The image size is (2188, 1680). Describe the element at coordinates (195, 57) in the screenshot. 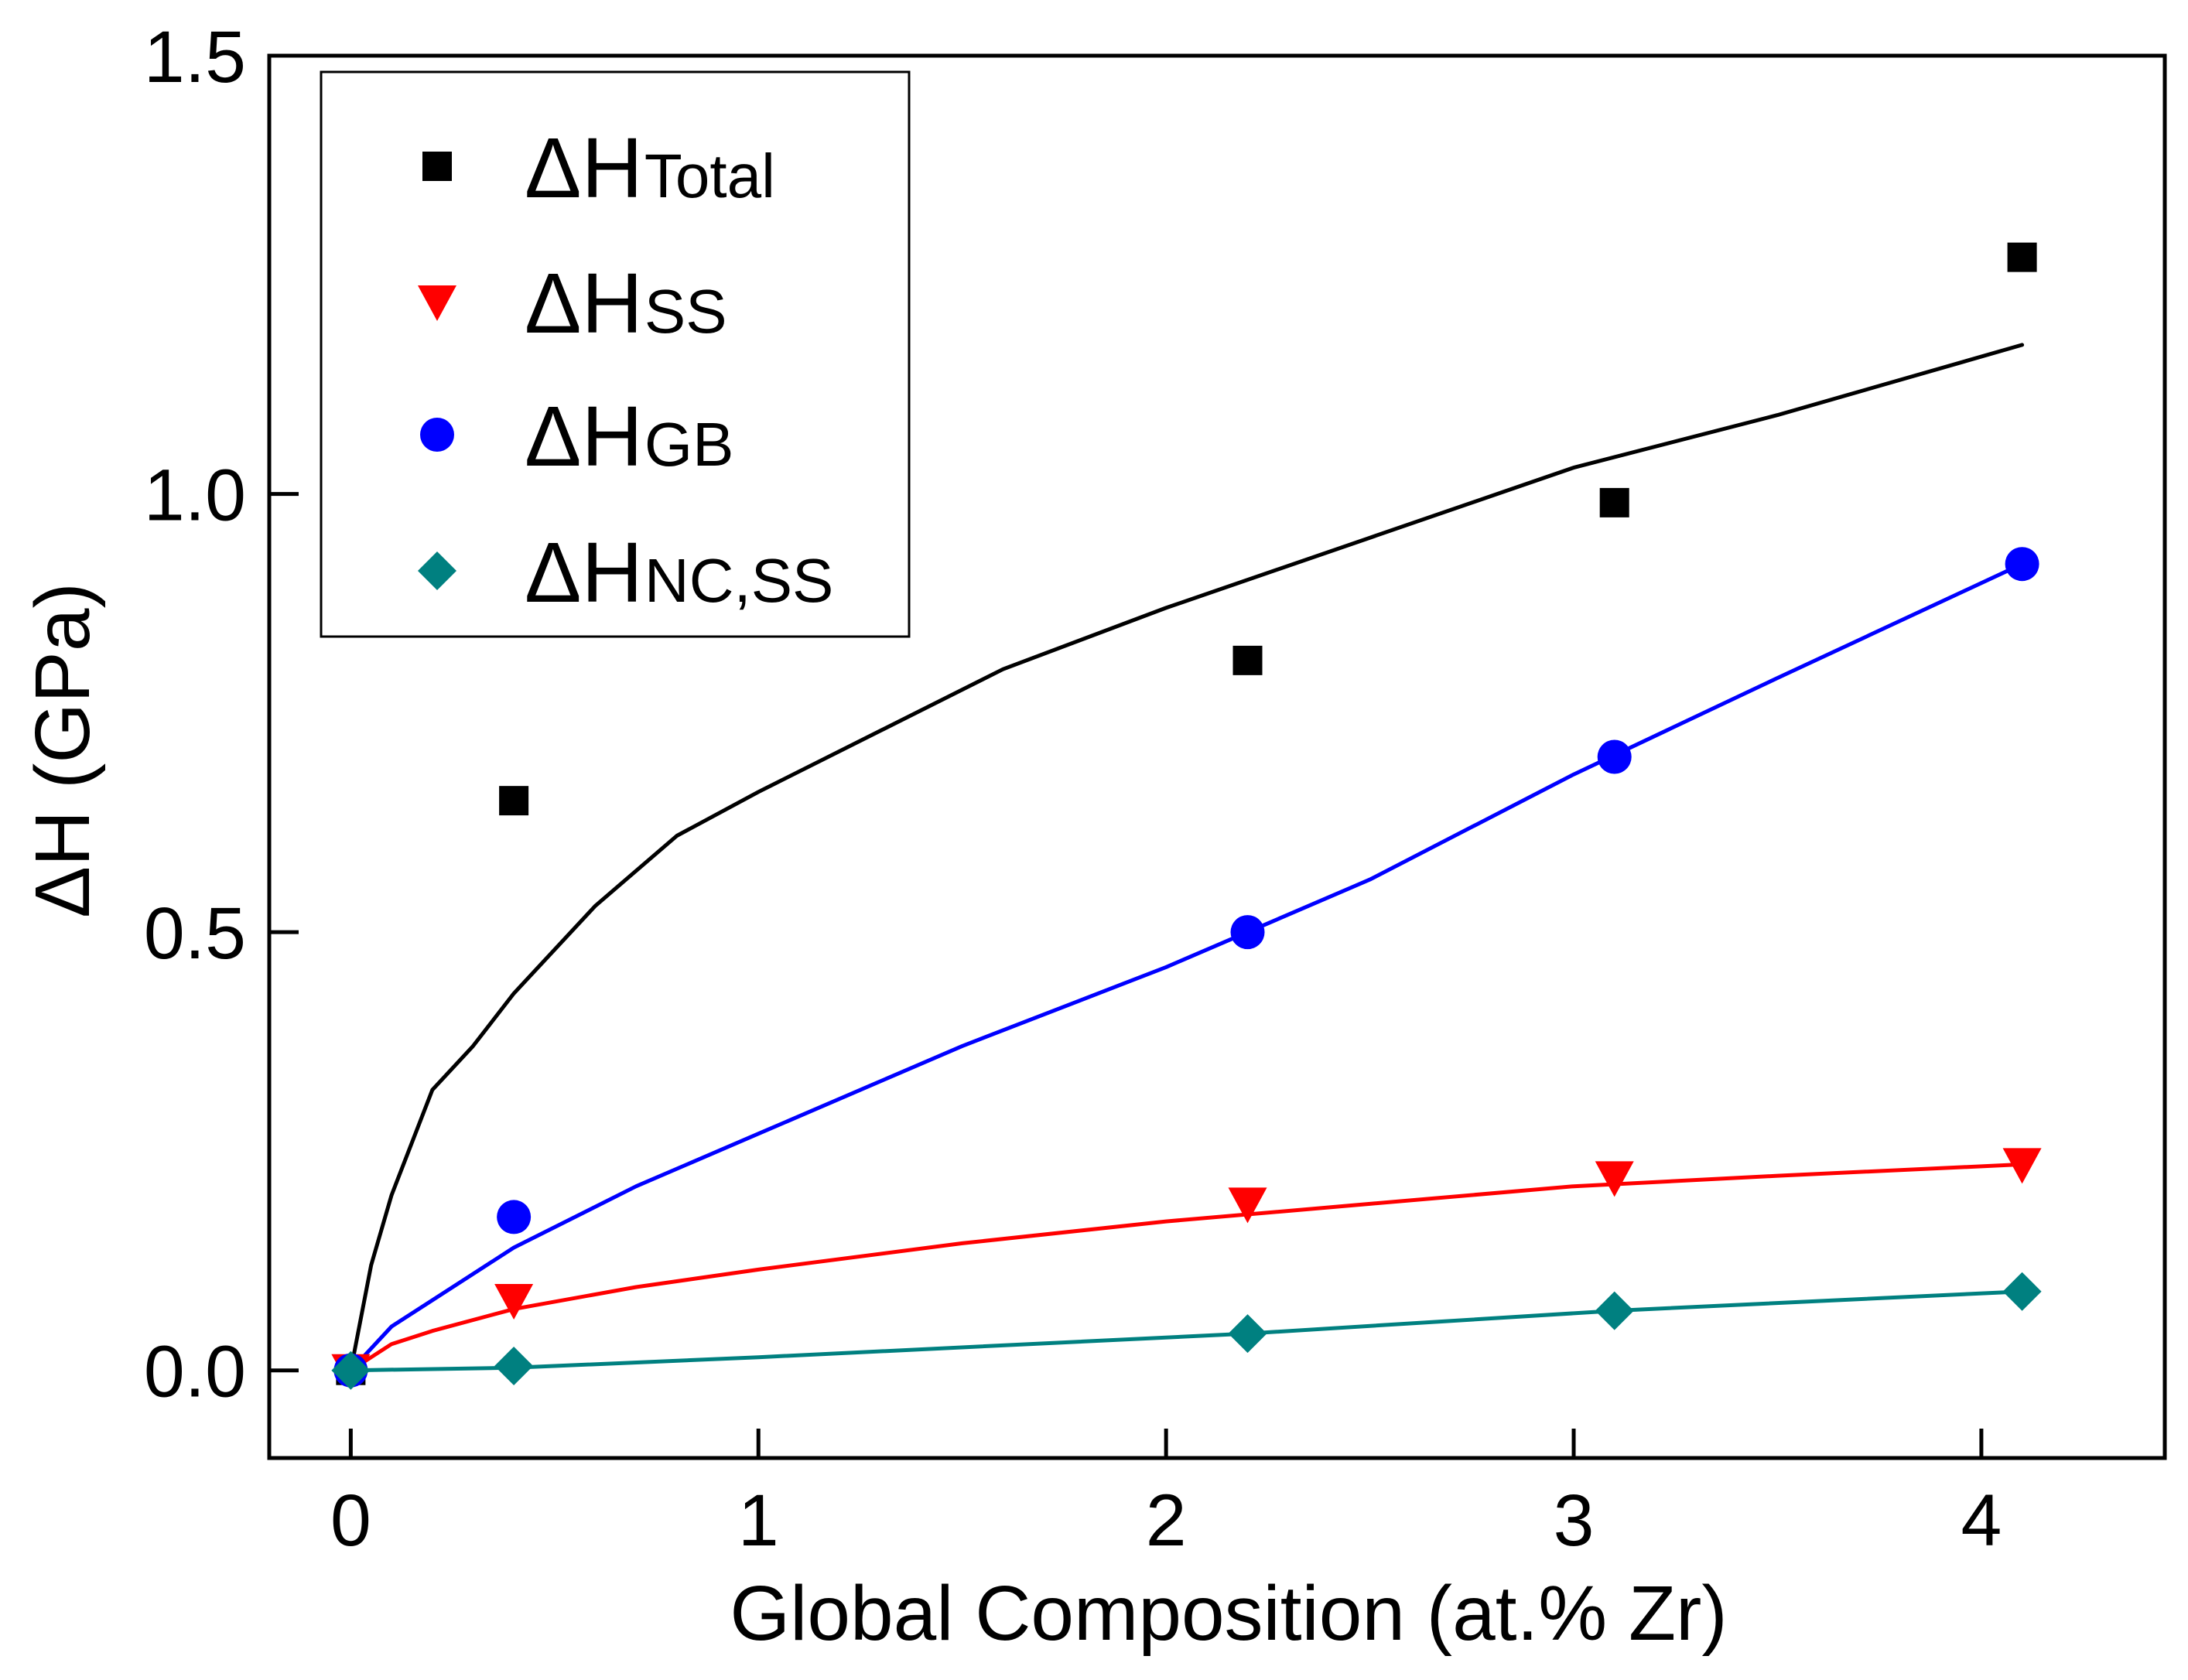

I see `y-tick-label: 1.5` at that location.